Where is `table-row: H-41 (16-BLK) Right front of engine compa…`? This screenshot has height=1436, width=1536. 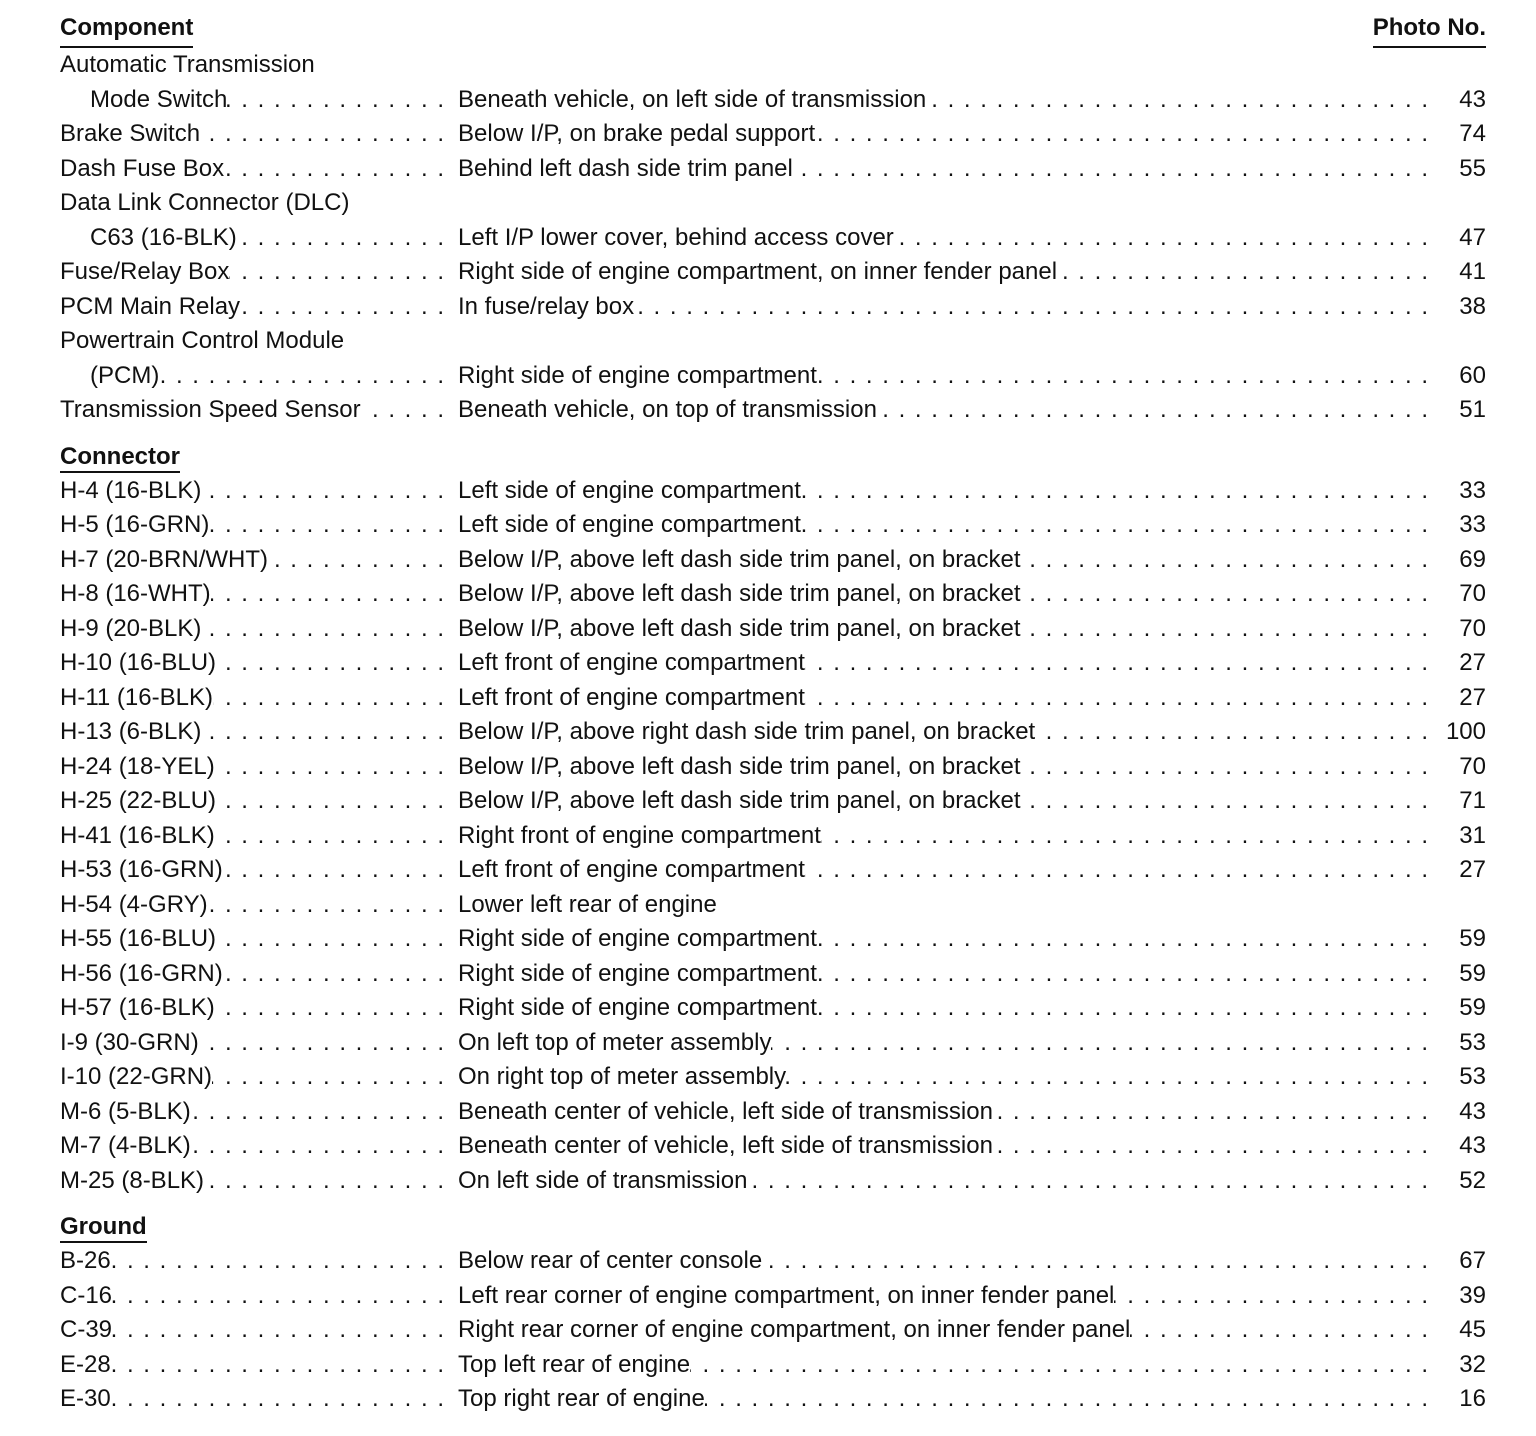
table-row: H-41 (16-BLK) Right front of engine compa… is located at coordinates (773, 836).